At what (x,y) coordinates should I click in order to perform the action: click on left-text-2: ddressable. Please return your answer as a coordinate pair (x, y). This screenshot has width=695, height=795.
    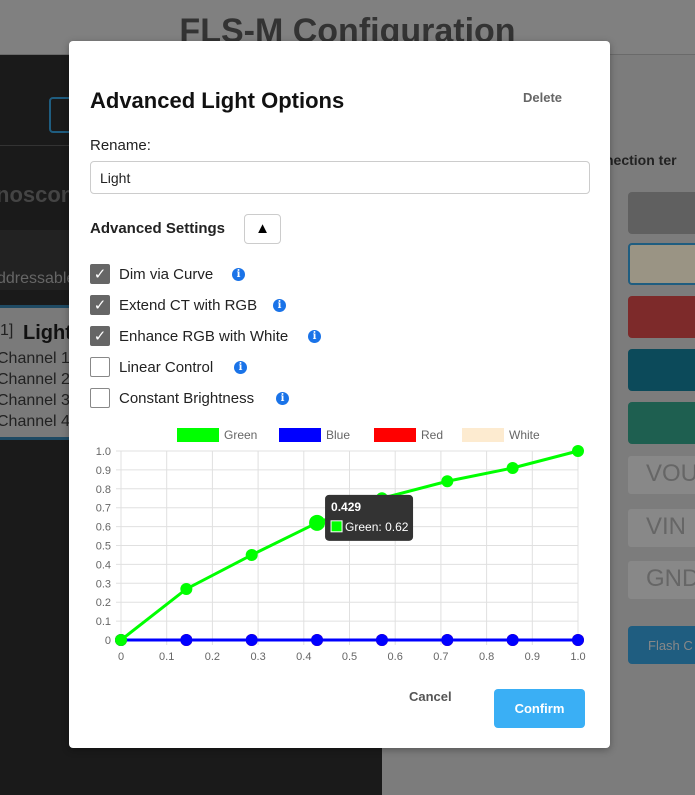
    Looking at the image, I should click on (38, 278).